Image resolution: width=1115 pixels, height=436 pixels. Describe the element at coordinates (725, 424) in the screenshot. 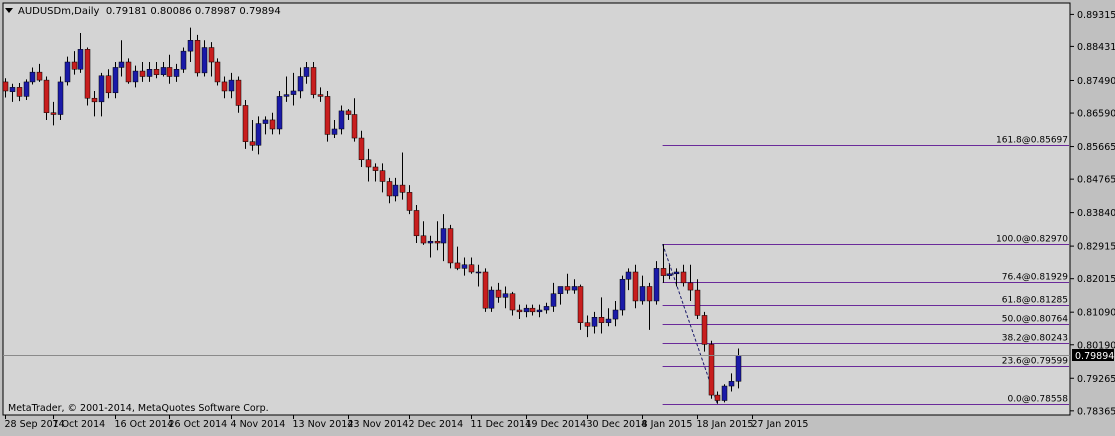

I see `time-tick-label: 18 Jan 2015` at that location.